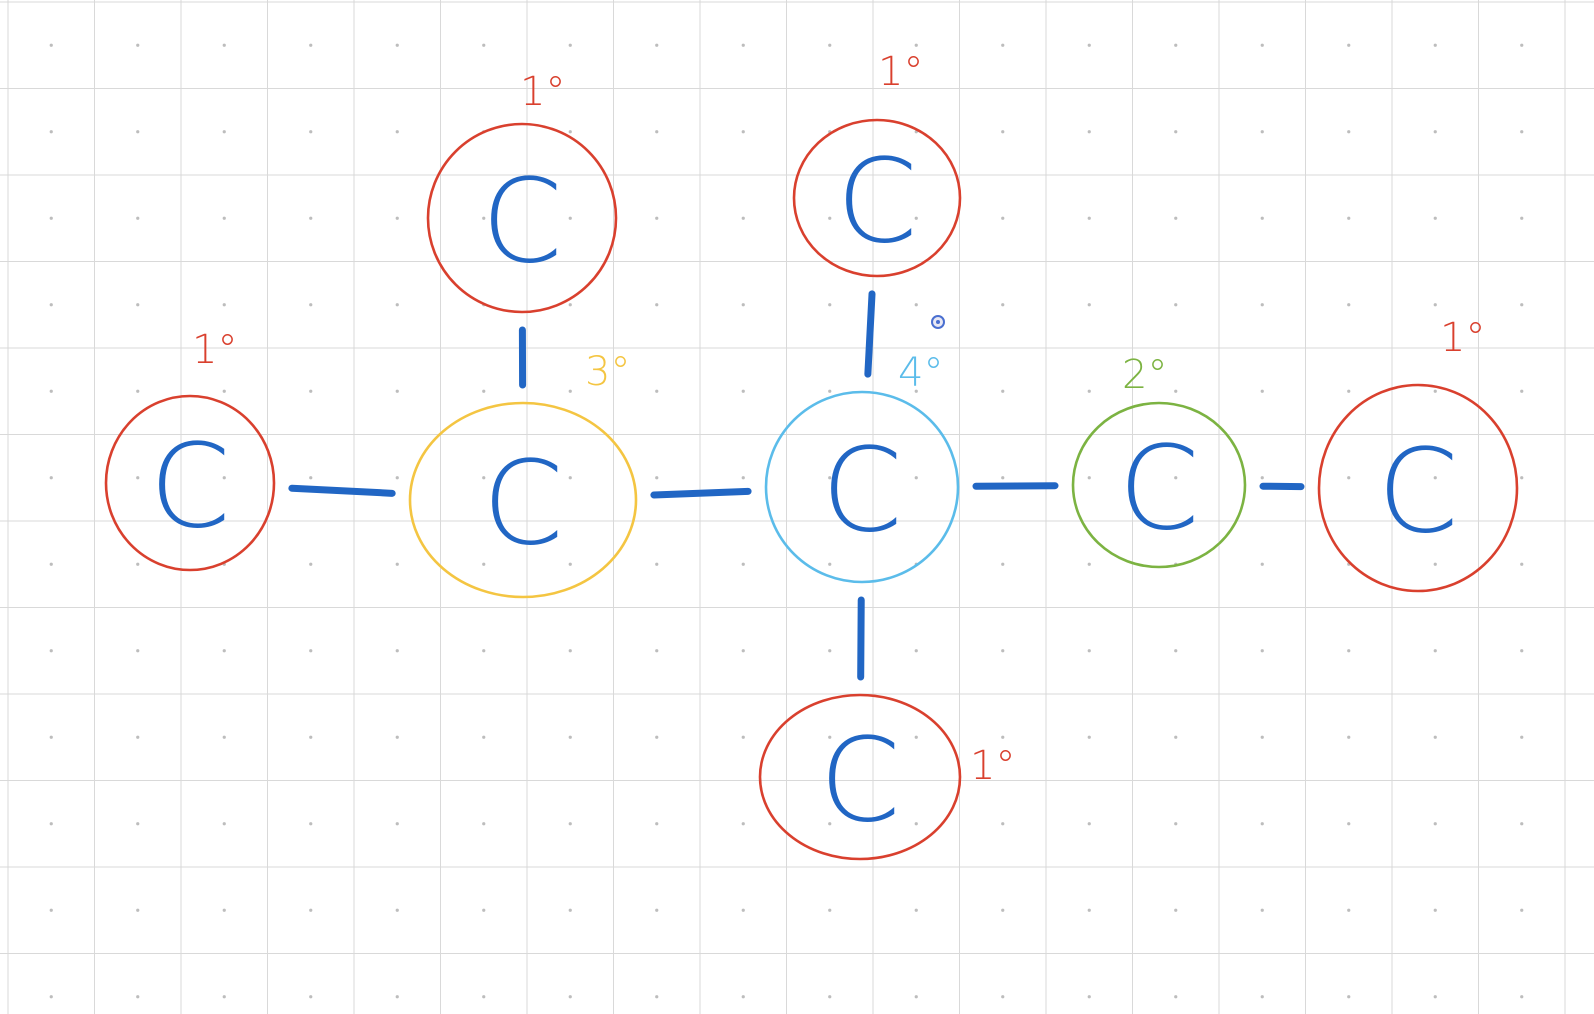 This screenshot has width=1594, height=1014. What do you see at coordinates (1418, 454) in the screenshot?
I see `atom-c5: C 1°` at bounding box center [1418, 454].